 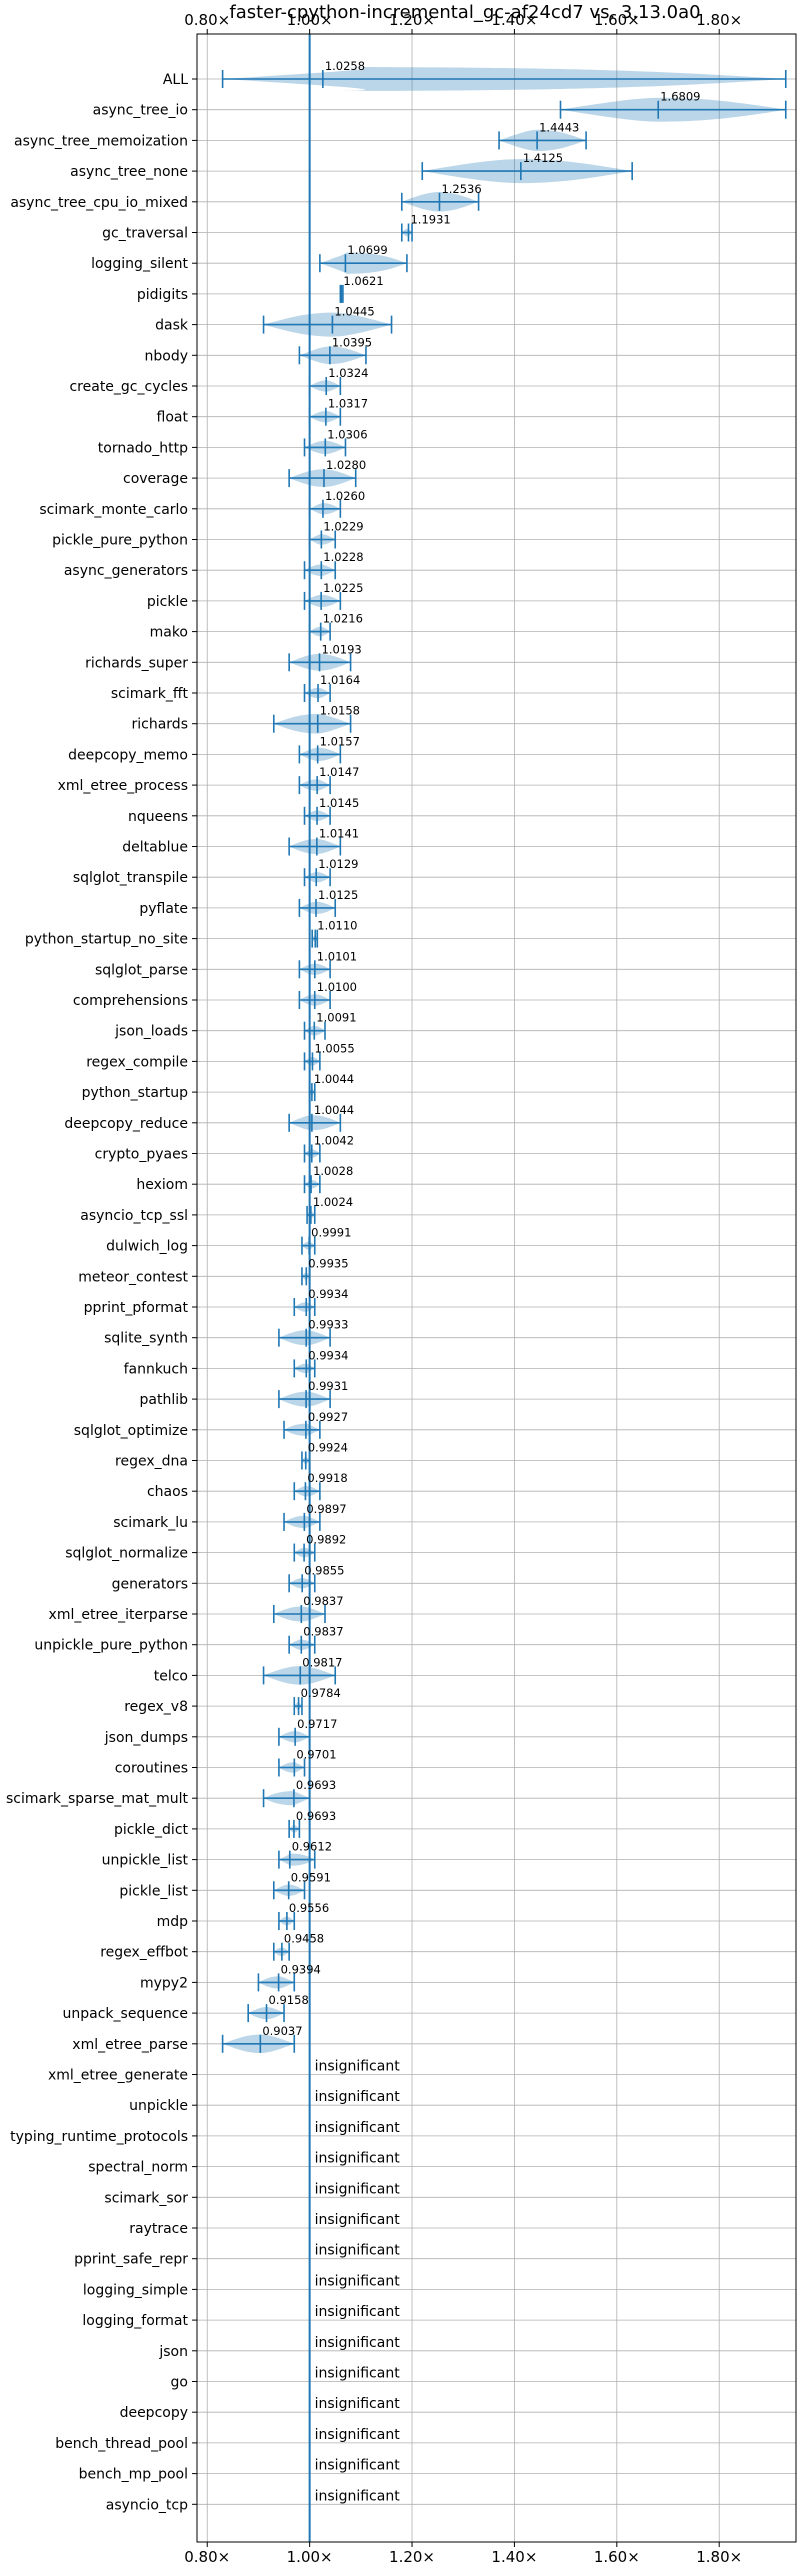 I want to click on benchmark-label: scimark_sor, so click(x=146, y=2198).